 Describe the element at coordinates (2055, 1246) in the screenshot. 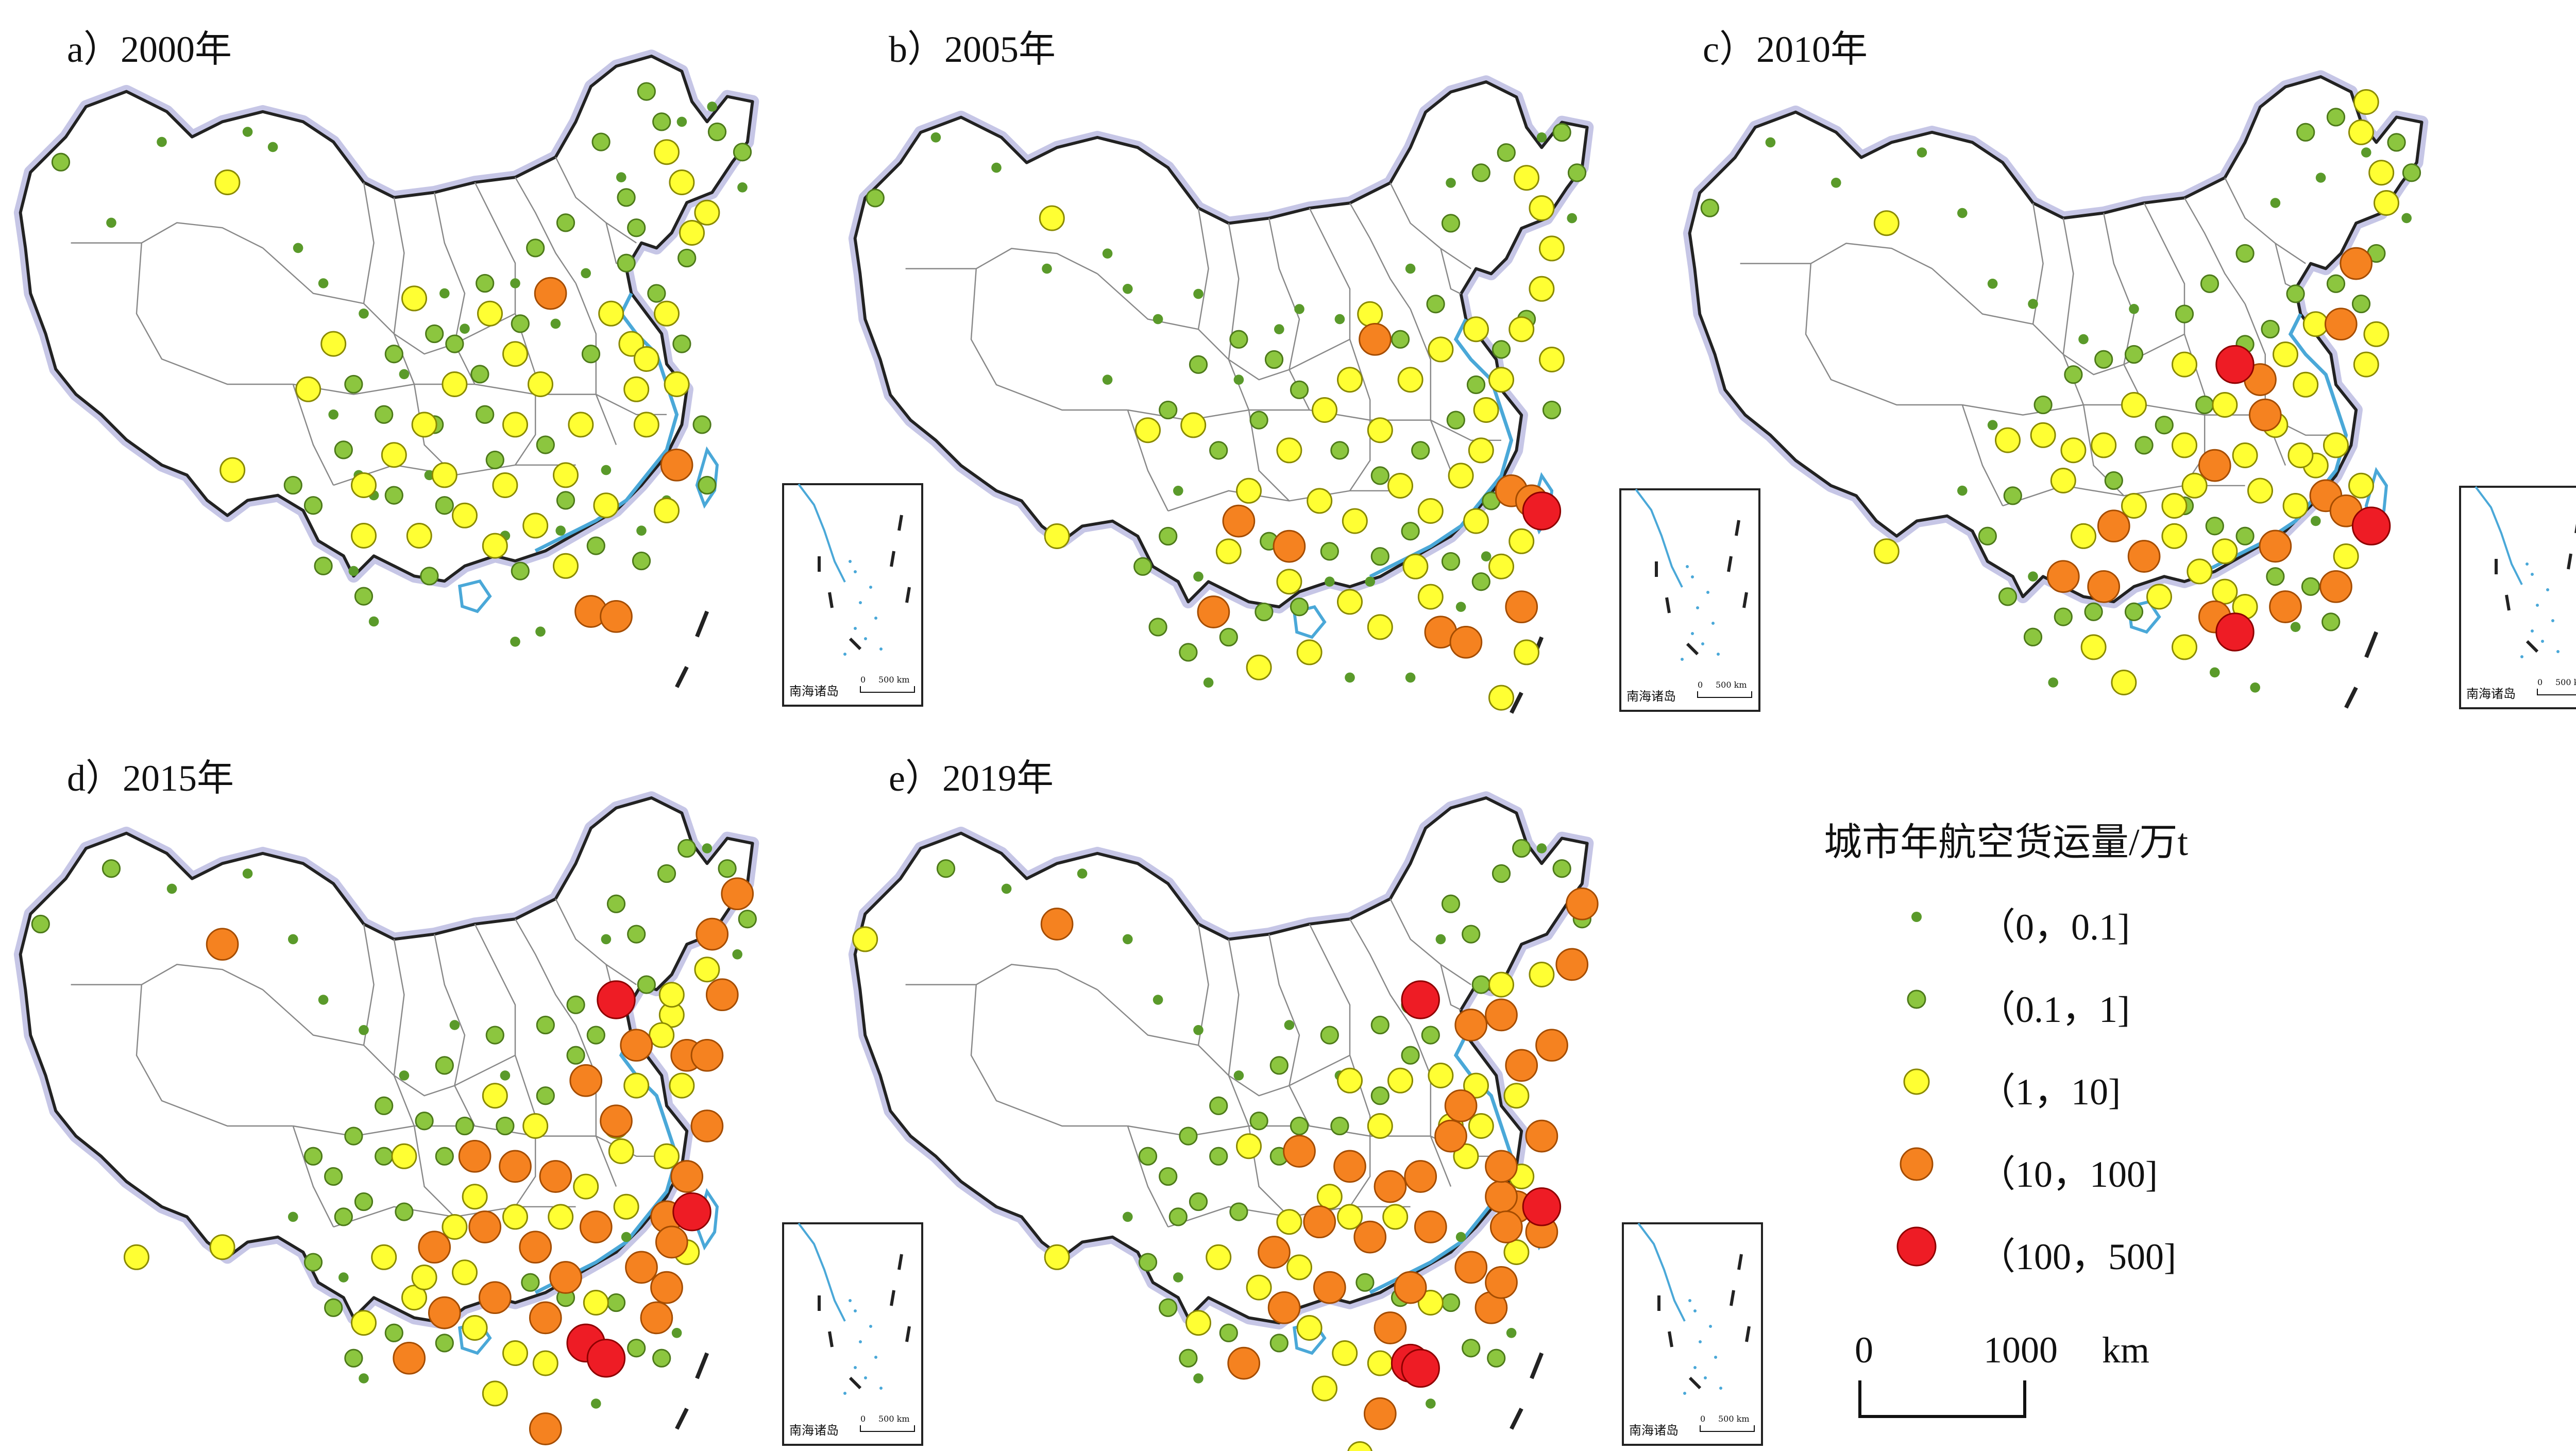

I see `legend-item-class-5: （100，500]` at that location.